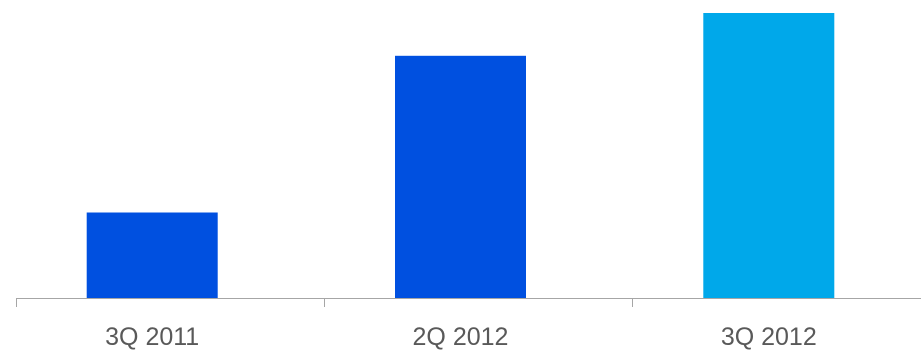  Describe the element at coordinates (324, 302) in the screenshot. I see `x-axis-ticks` at that location.